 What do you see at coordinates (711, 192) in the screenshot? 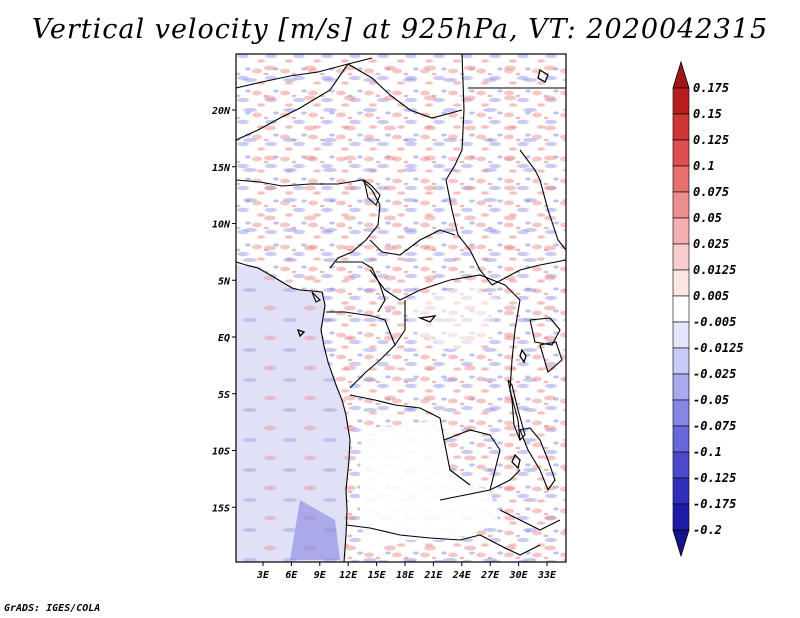
I see `colorbar-label: 0.075` at bounding box center [711, 192].